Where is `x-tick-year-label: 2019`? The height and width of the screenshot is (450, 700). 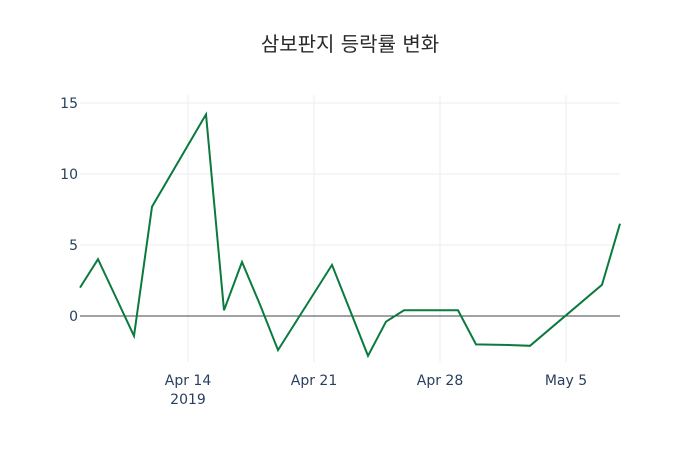
x-tick-year-label: 2019 is located at coordinates (188, 400).